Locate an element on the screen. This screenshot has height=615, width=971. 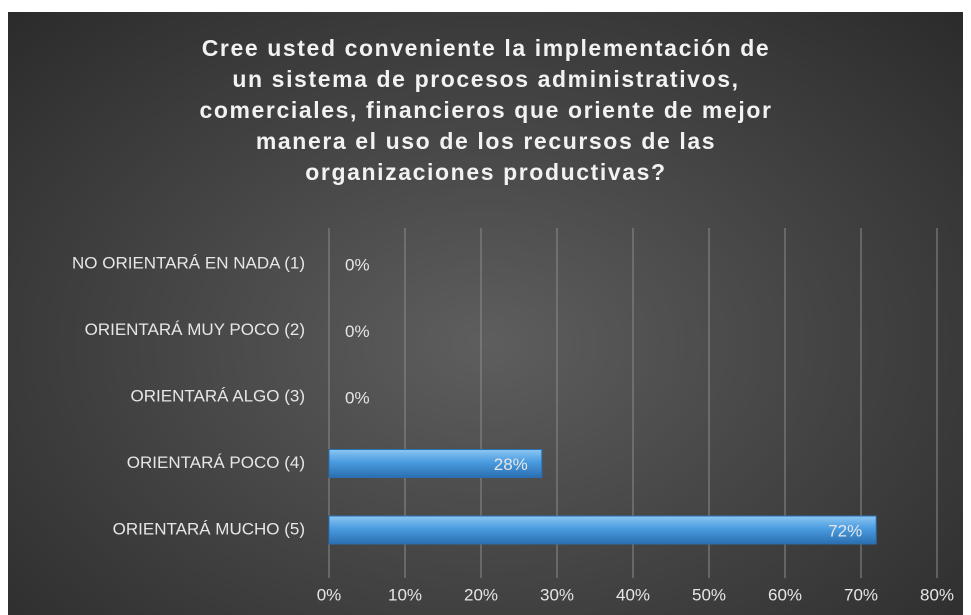
x-tick-label: 80% is located at coordinates (937, 594).